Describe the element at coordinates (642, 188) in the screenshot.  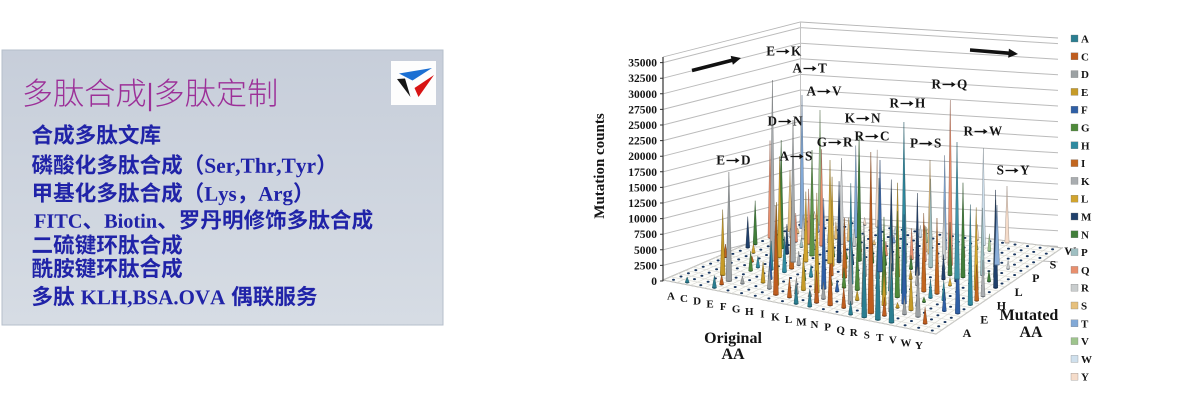
I see `svg-text: 15000` at that location.